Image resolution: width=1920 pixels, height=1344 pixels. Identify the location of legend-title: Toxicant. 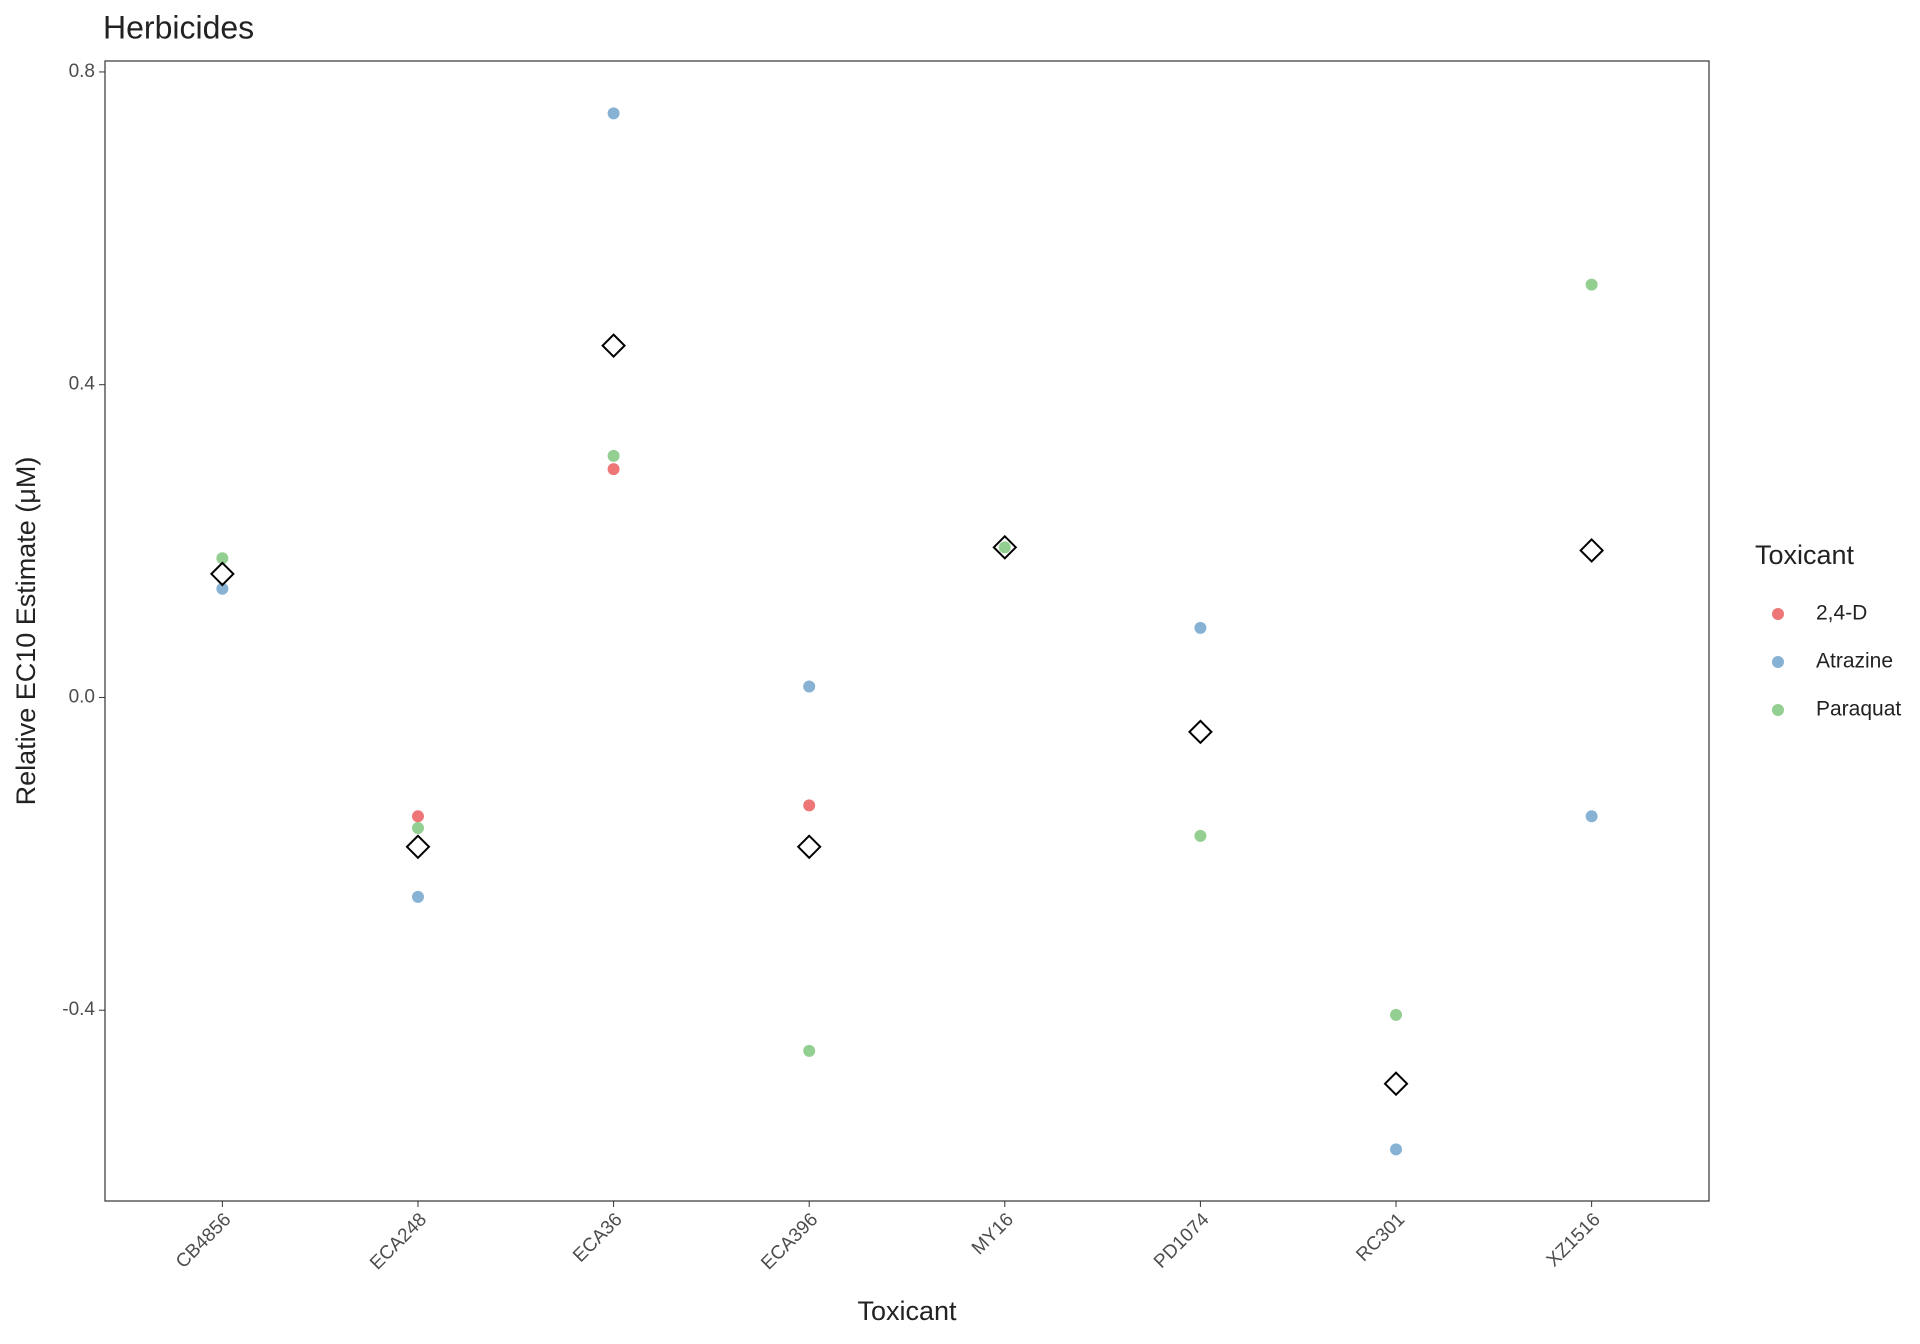
(1805, 555).